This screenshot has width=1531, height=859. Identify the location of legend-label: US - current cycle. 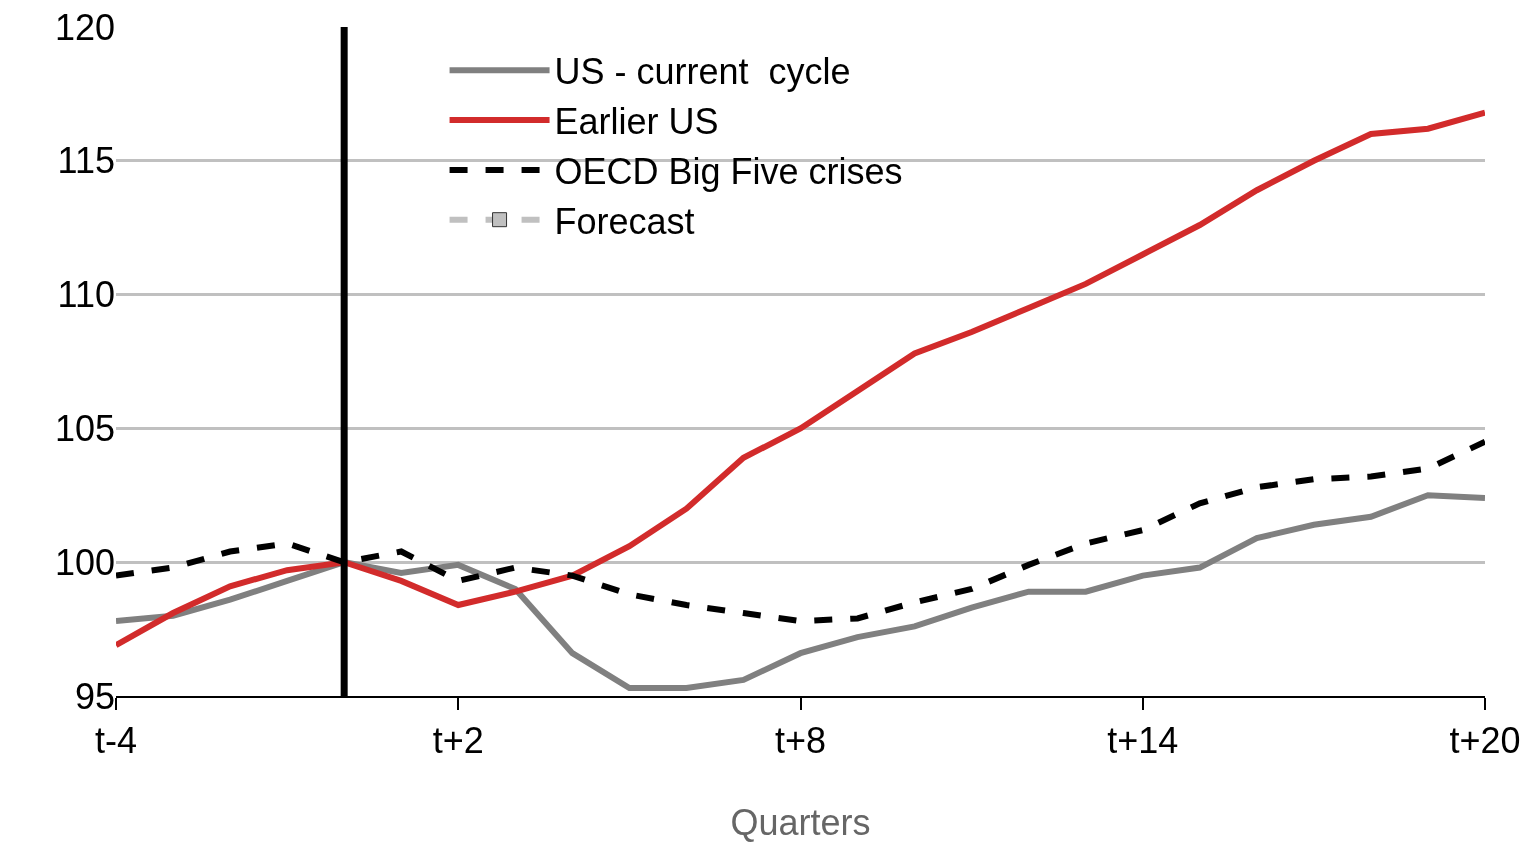
(702, 72).